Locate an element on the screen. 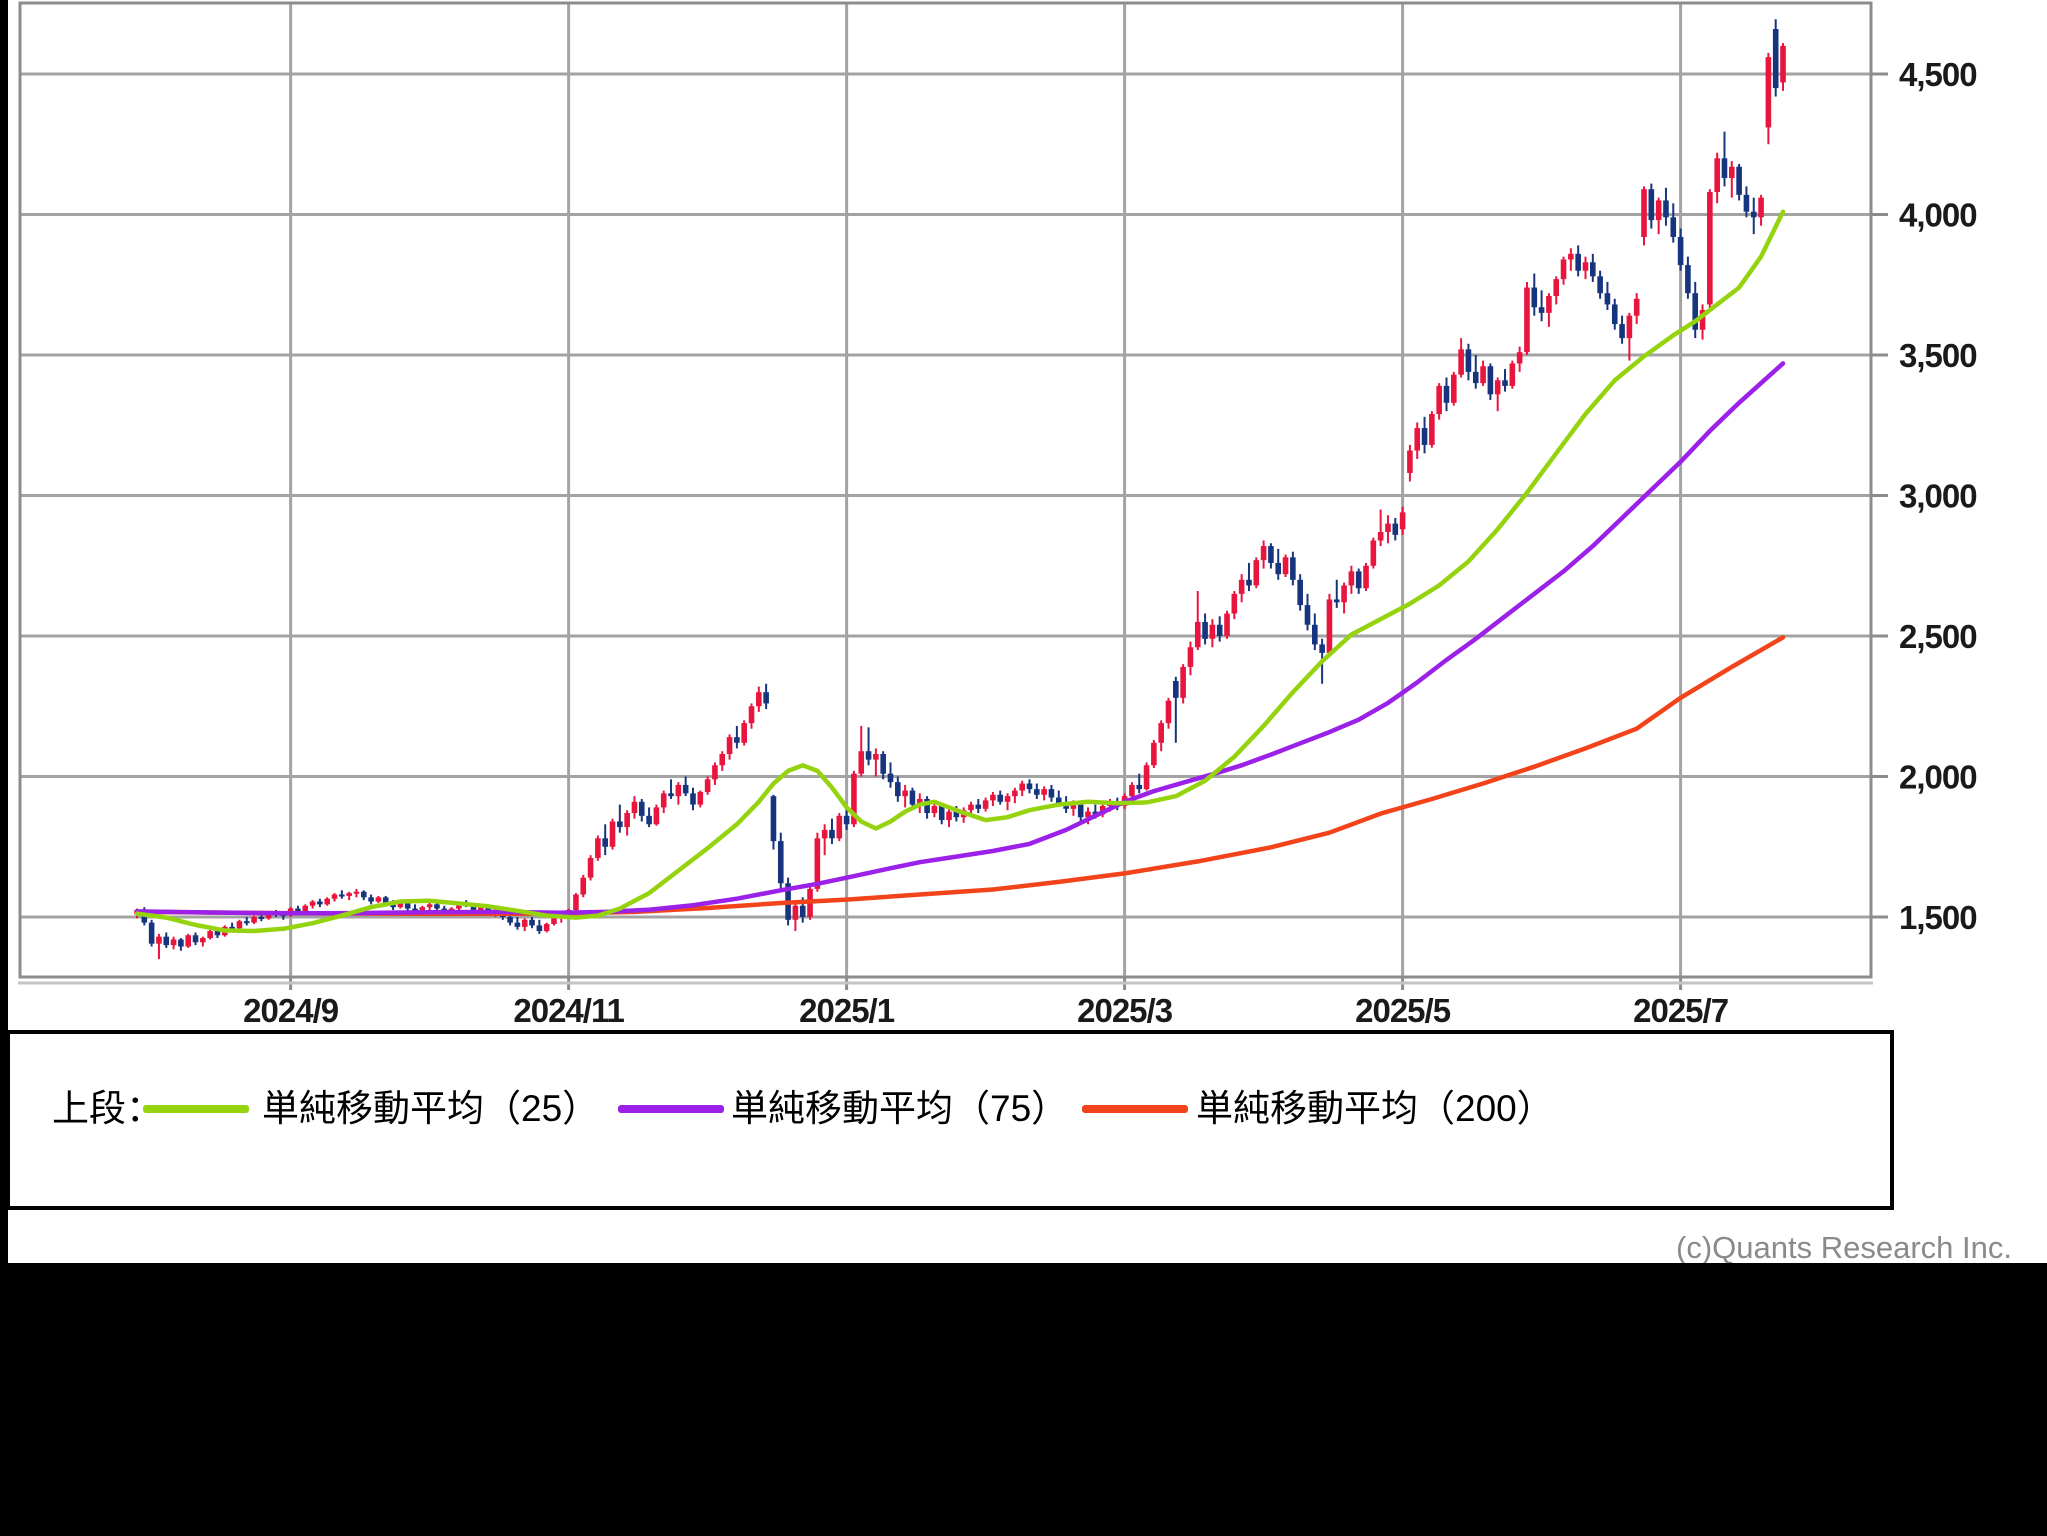  date-tick-label: 2024/11 is located at coordinates (568, 1010).